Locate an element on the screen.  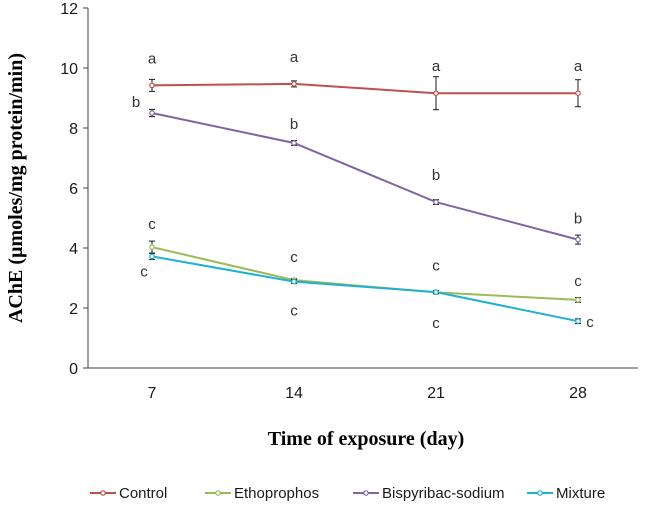
legend-item: Bispyribac-sodium is located at coordinates (429, 493).